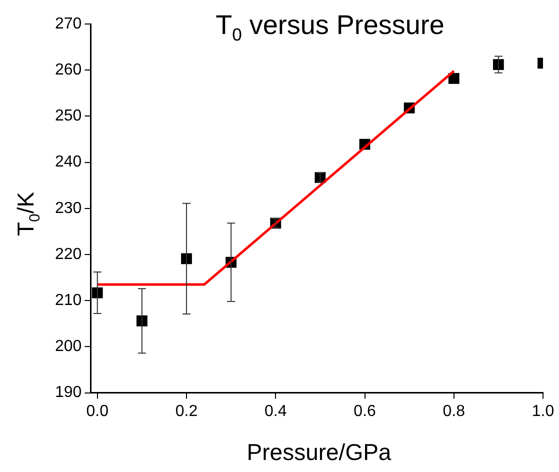  Describe the element at coordinates (319, 452) in the screenshot. I see `x-axis-title: Pressure/GPa` at that location.